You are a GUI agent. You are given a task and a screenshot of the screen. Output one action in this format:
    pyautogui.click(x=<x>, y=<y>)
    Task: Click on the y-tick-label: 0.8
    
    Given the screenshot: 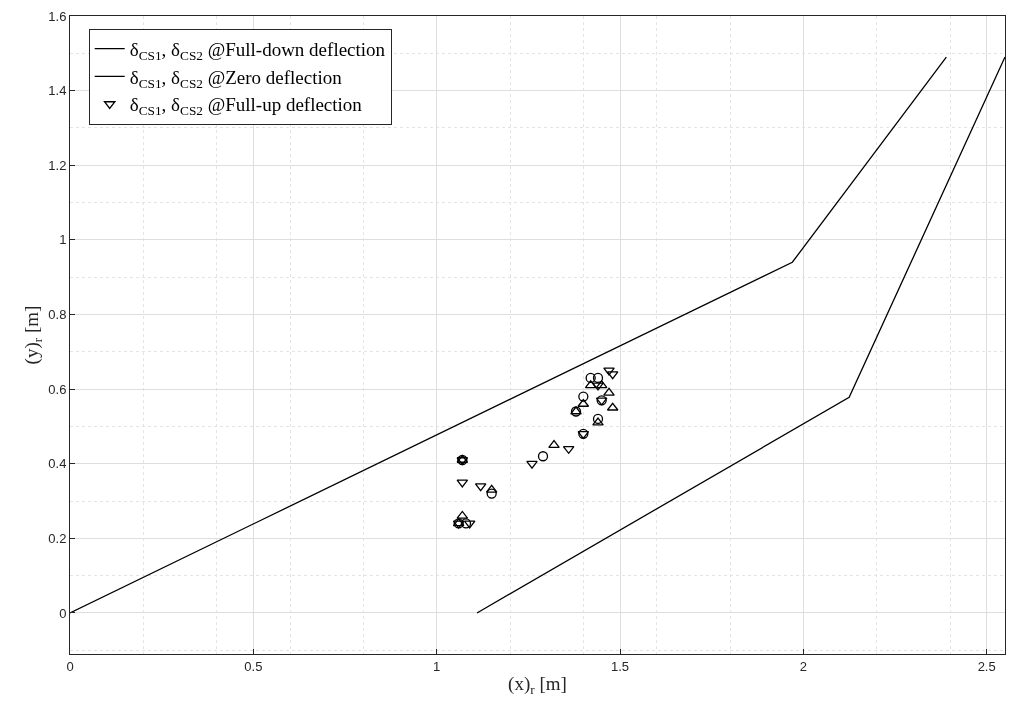 What is the action you would take?
    pyautogui.click(x=57, y=315)
    